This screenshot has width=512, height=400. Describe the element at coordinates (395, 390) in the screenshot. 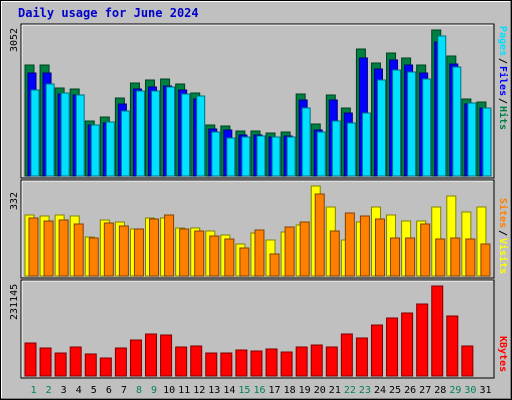

I see `x-tick-label-25: 25` at that location.